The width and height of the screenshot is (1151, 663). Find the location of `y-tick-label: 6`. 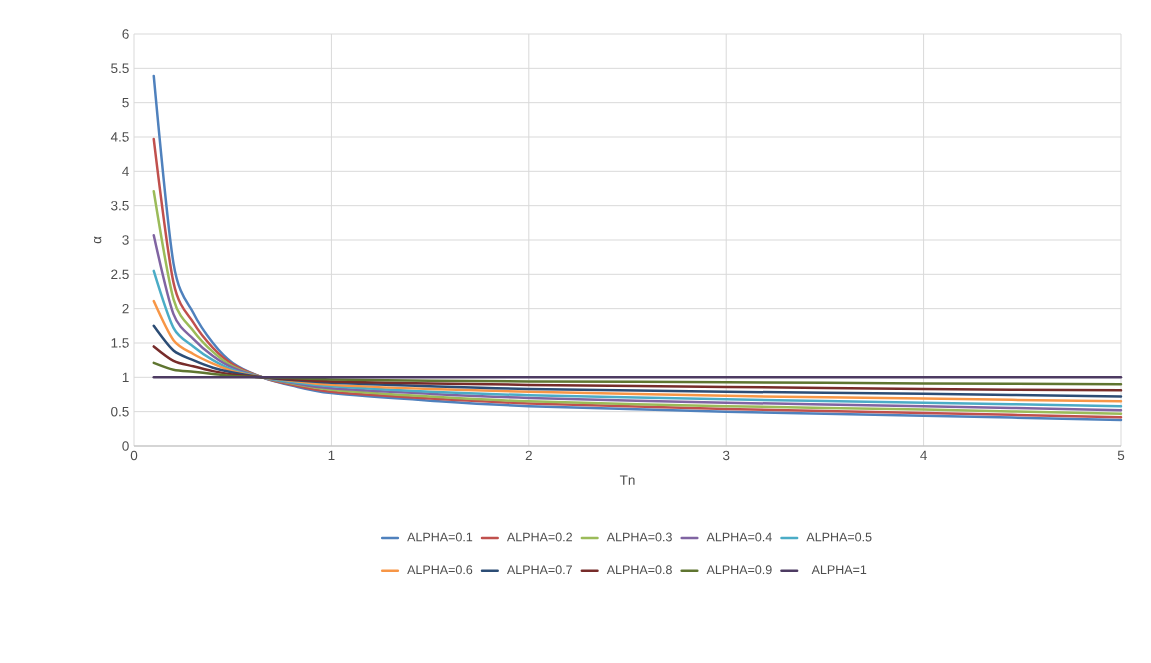

y-tick-label: 6 is located at coordinates (125, 34).